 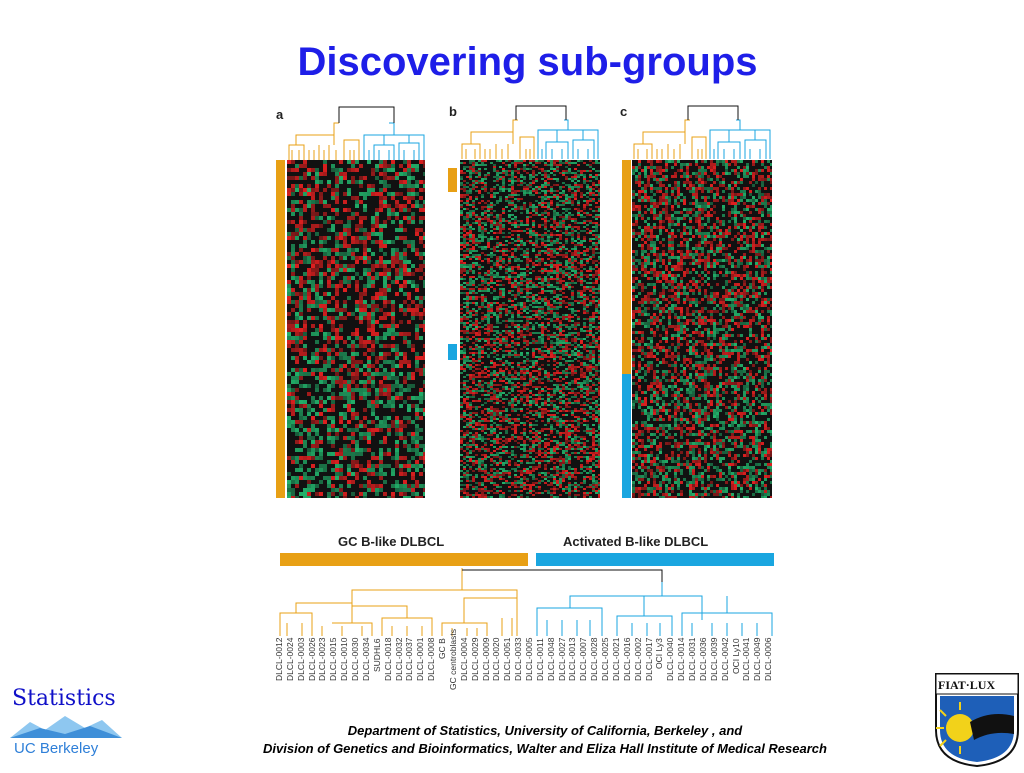 I want to click on sample-label: DLCL-0016, so click(x=627, y=664).